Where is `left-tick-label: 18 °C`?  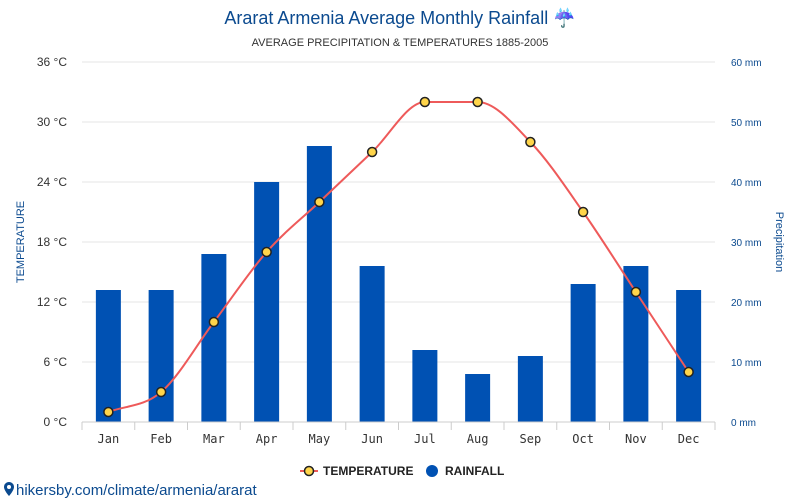 left-tick-label: 18 °C is located at coordinates (52, 242).